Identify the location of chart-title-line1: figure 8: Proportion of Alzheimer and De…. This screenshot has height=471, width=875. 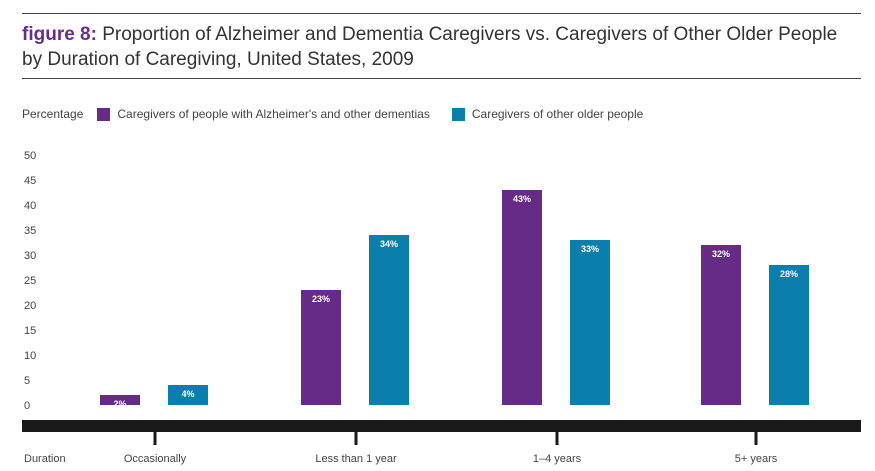
(429, 34).